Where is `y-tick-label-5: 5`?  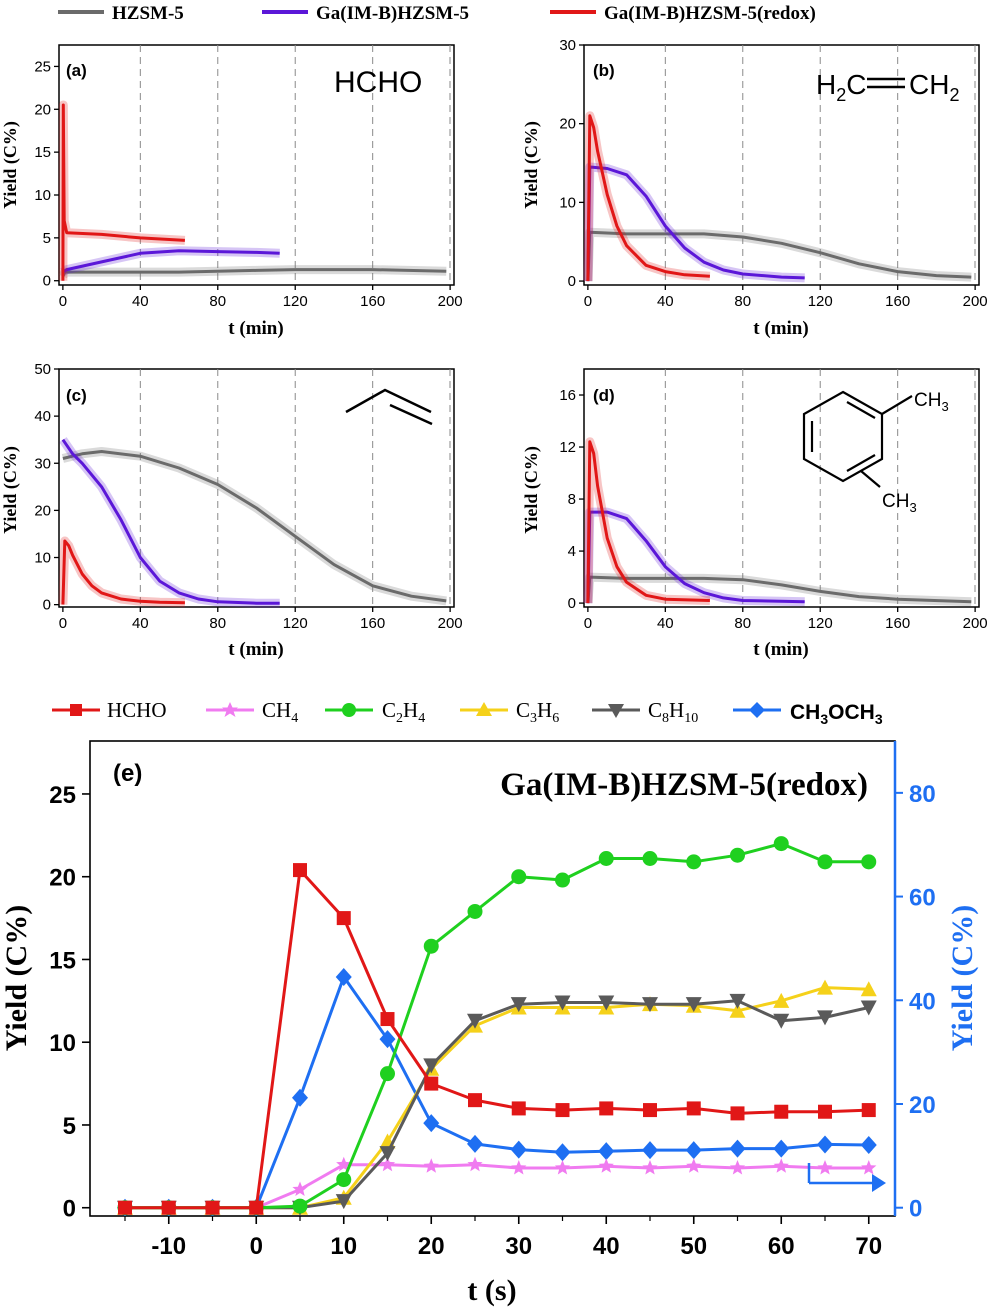 y-tick-label-5: 5 is located at coordinates (47, 238).